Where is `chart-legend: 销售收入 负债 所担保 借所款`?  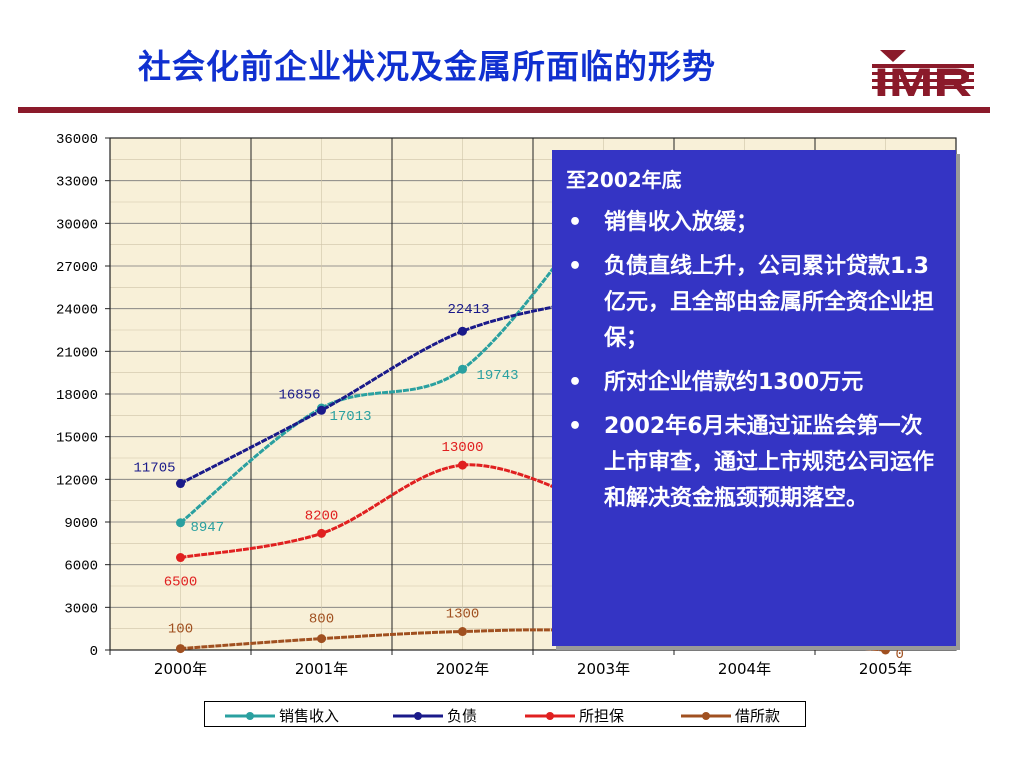 chart-legend: 销售收入 负债 所担保 借所款 is located at coordinates (505, 714).